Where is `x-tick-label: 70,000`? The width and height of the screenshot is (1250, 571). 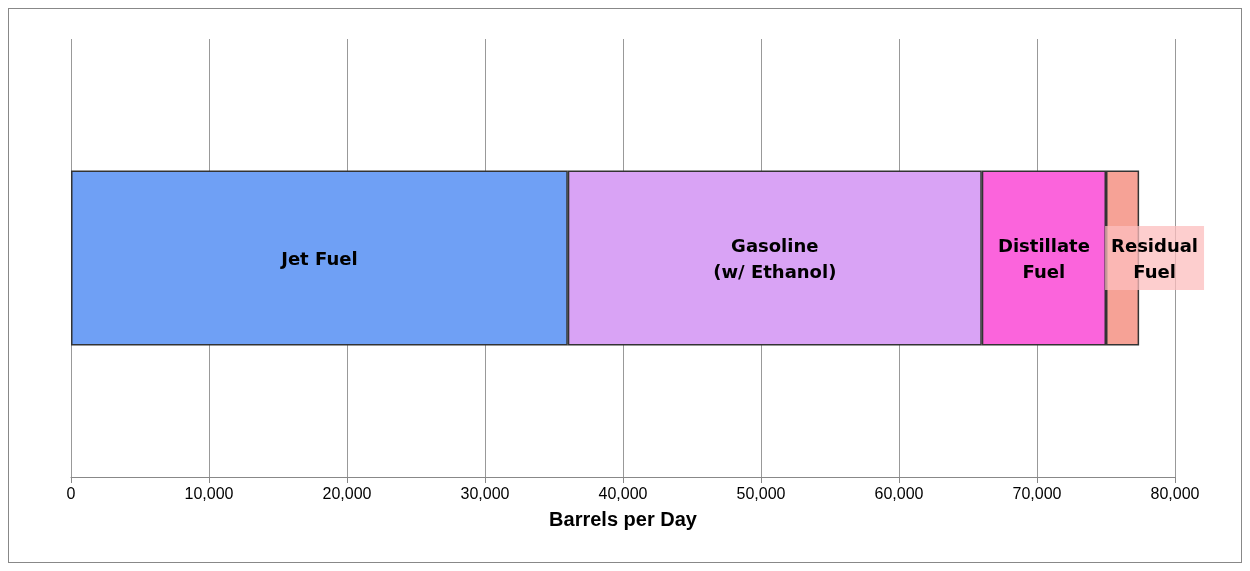 x-tick-label: 70,000 is located at coordinates (1037, 493).